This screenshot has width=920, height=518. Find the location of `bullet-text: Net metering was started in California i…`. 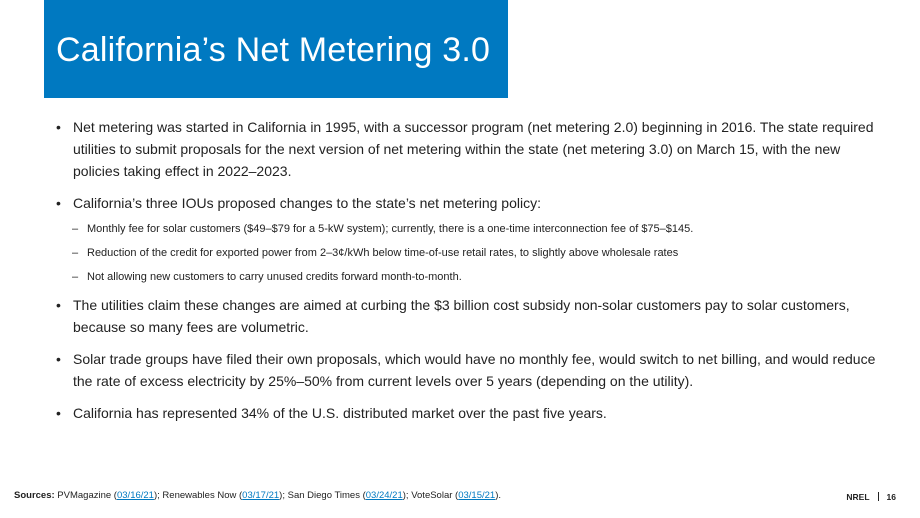

bullet-text: Net metering was started in California i… is located at coordinates (473, 149).